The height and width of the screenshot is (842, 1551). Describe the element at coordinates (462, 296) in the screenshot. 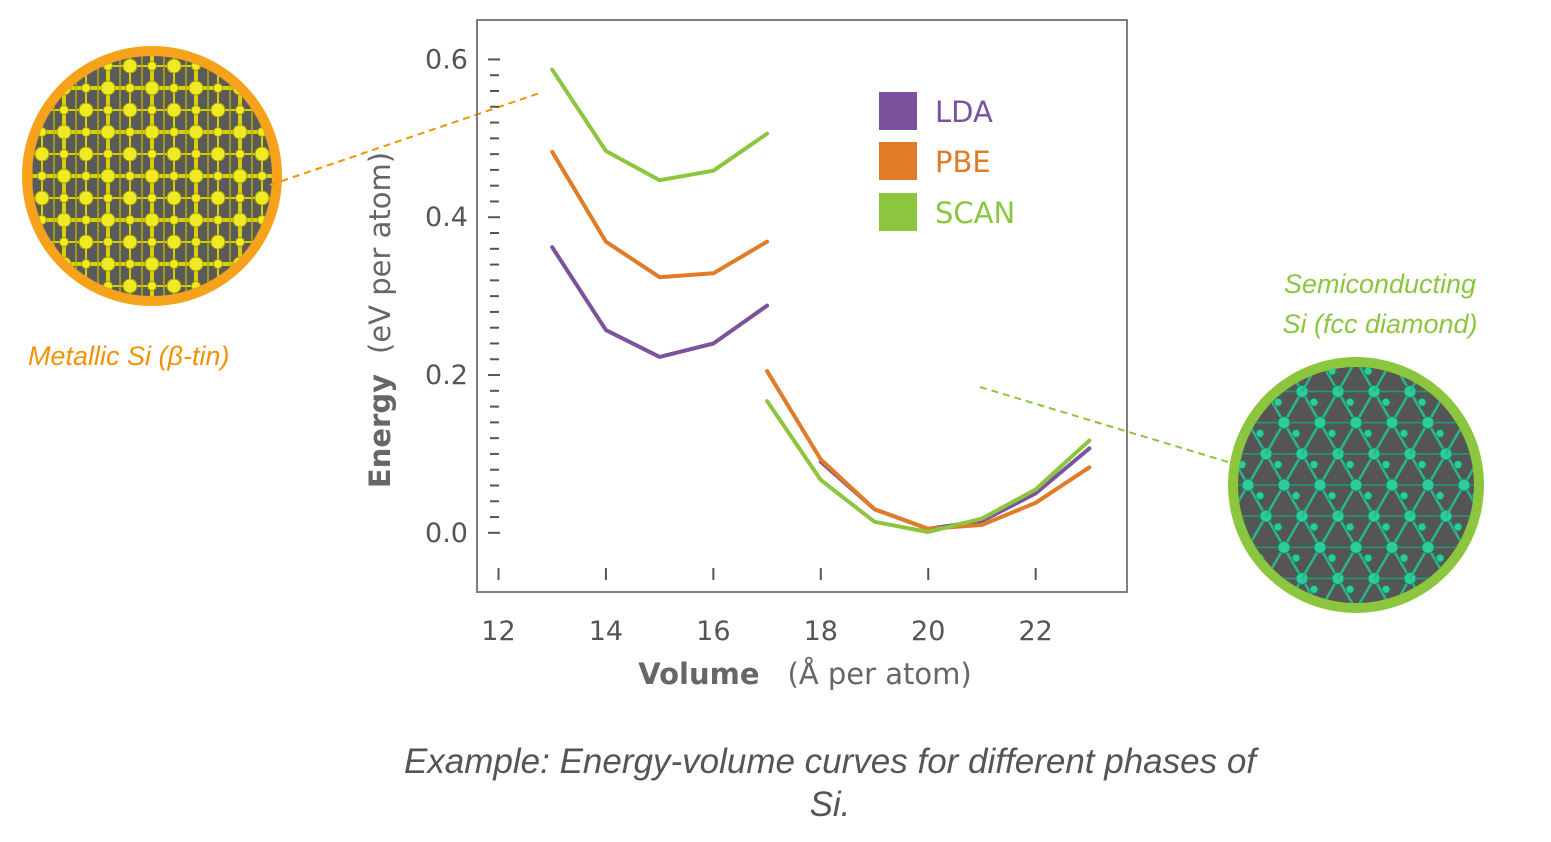

I see `y-axis: 0.0 0.2 0.4 0.6` at that location.